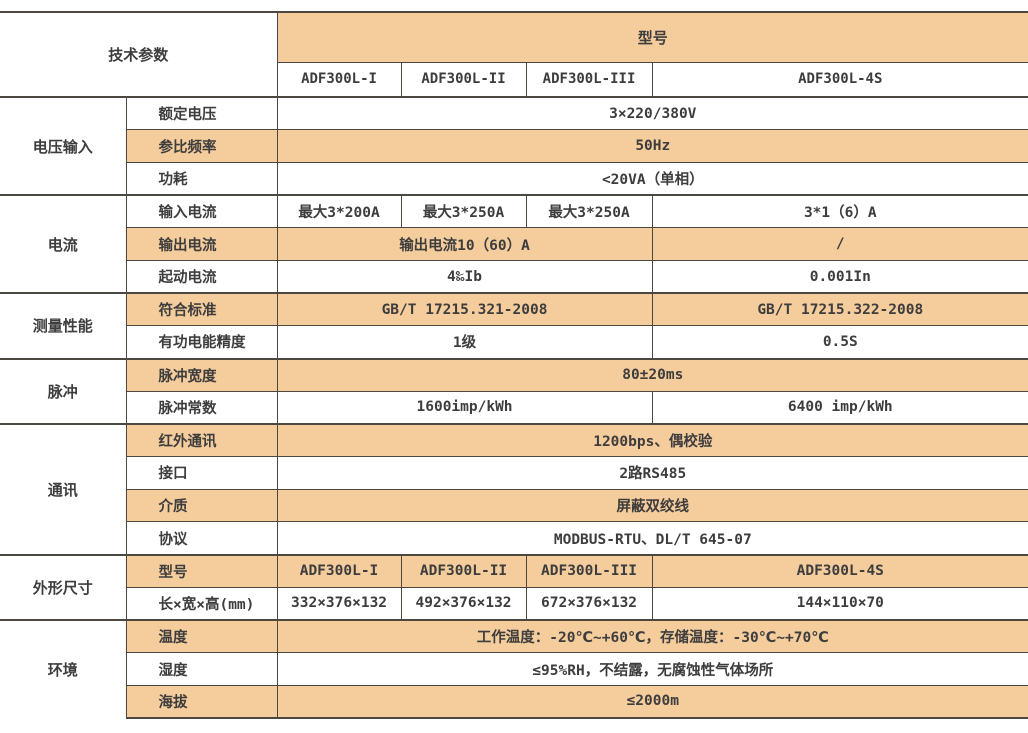 The image size is (1028, 733). I want to click on param-label-cell: 参比频率, so click(202, 146).